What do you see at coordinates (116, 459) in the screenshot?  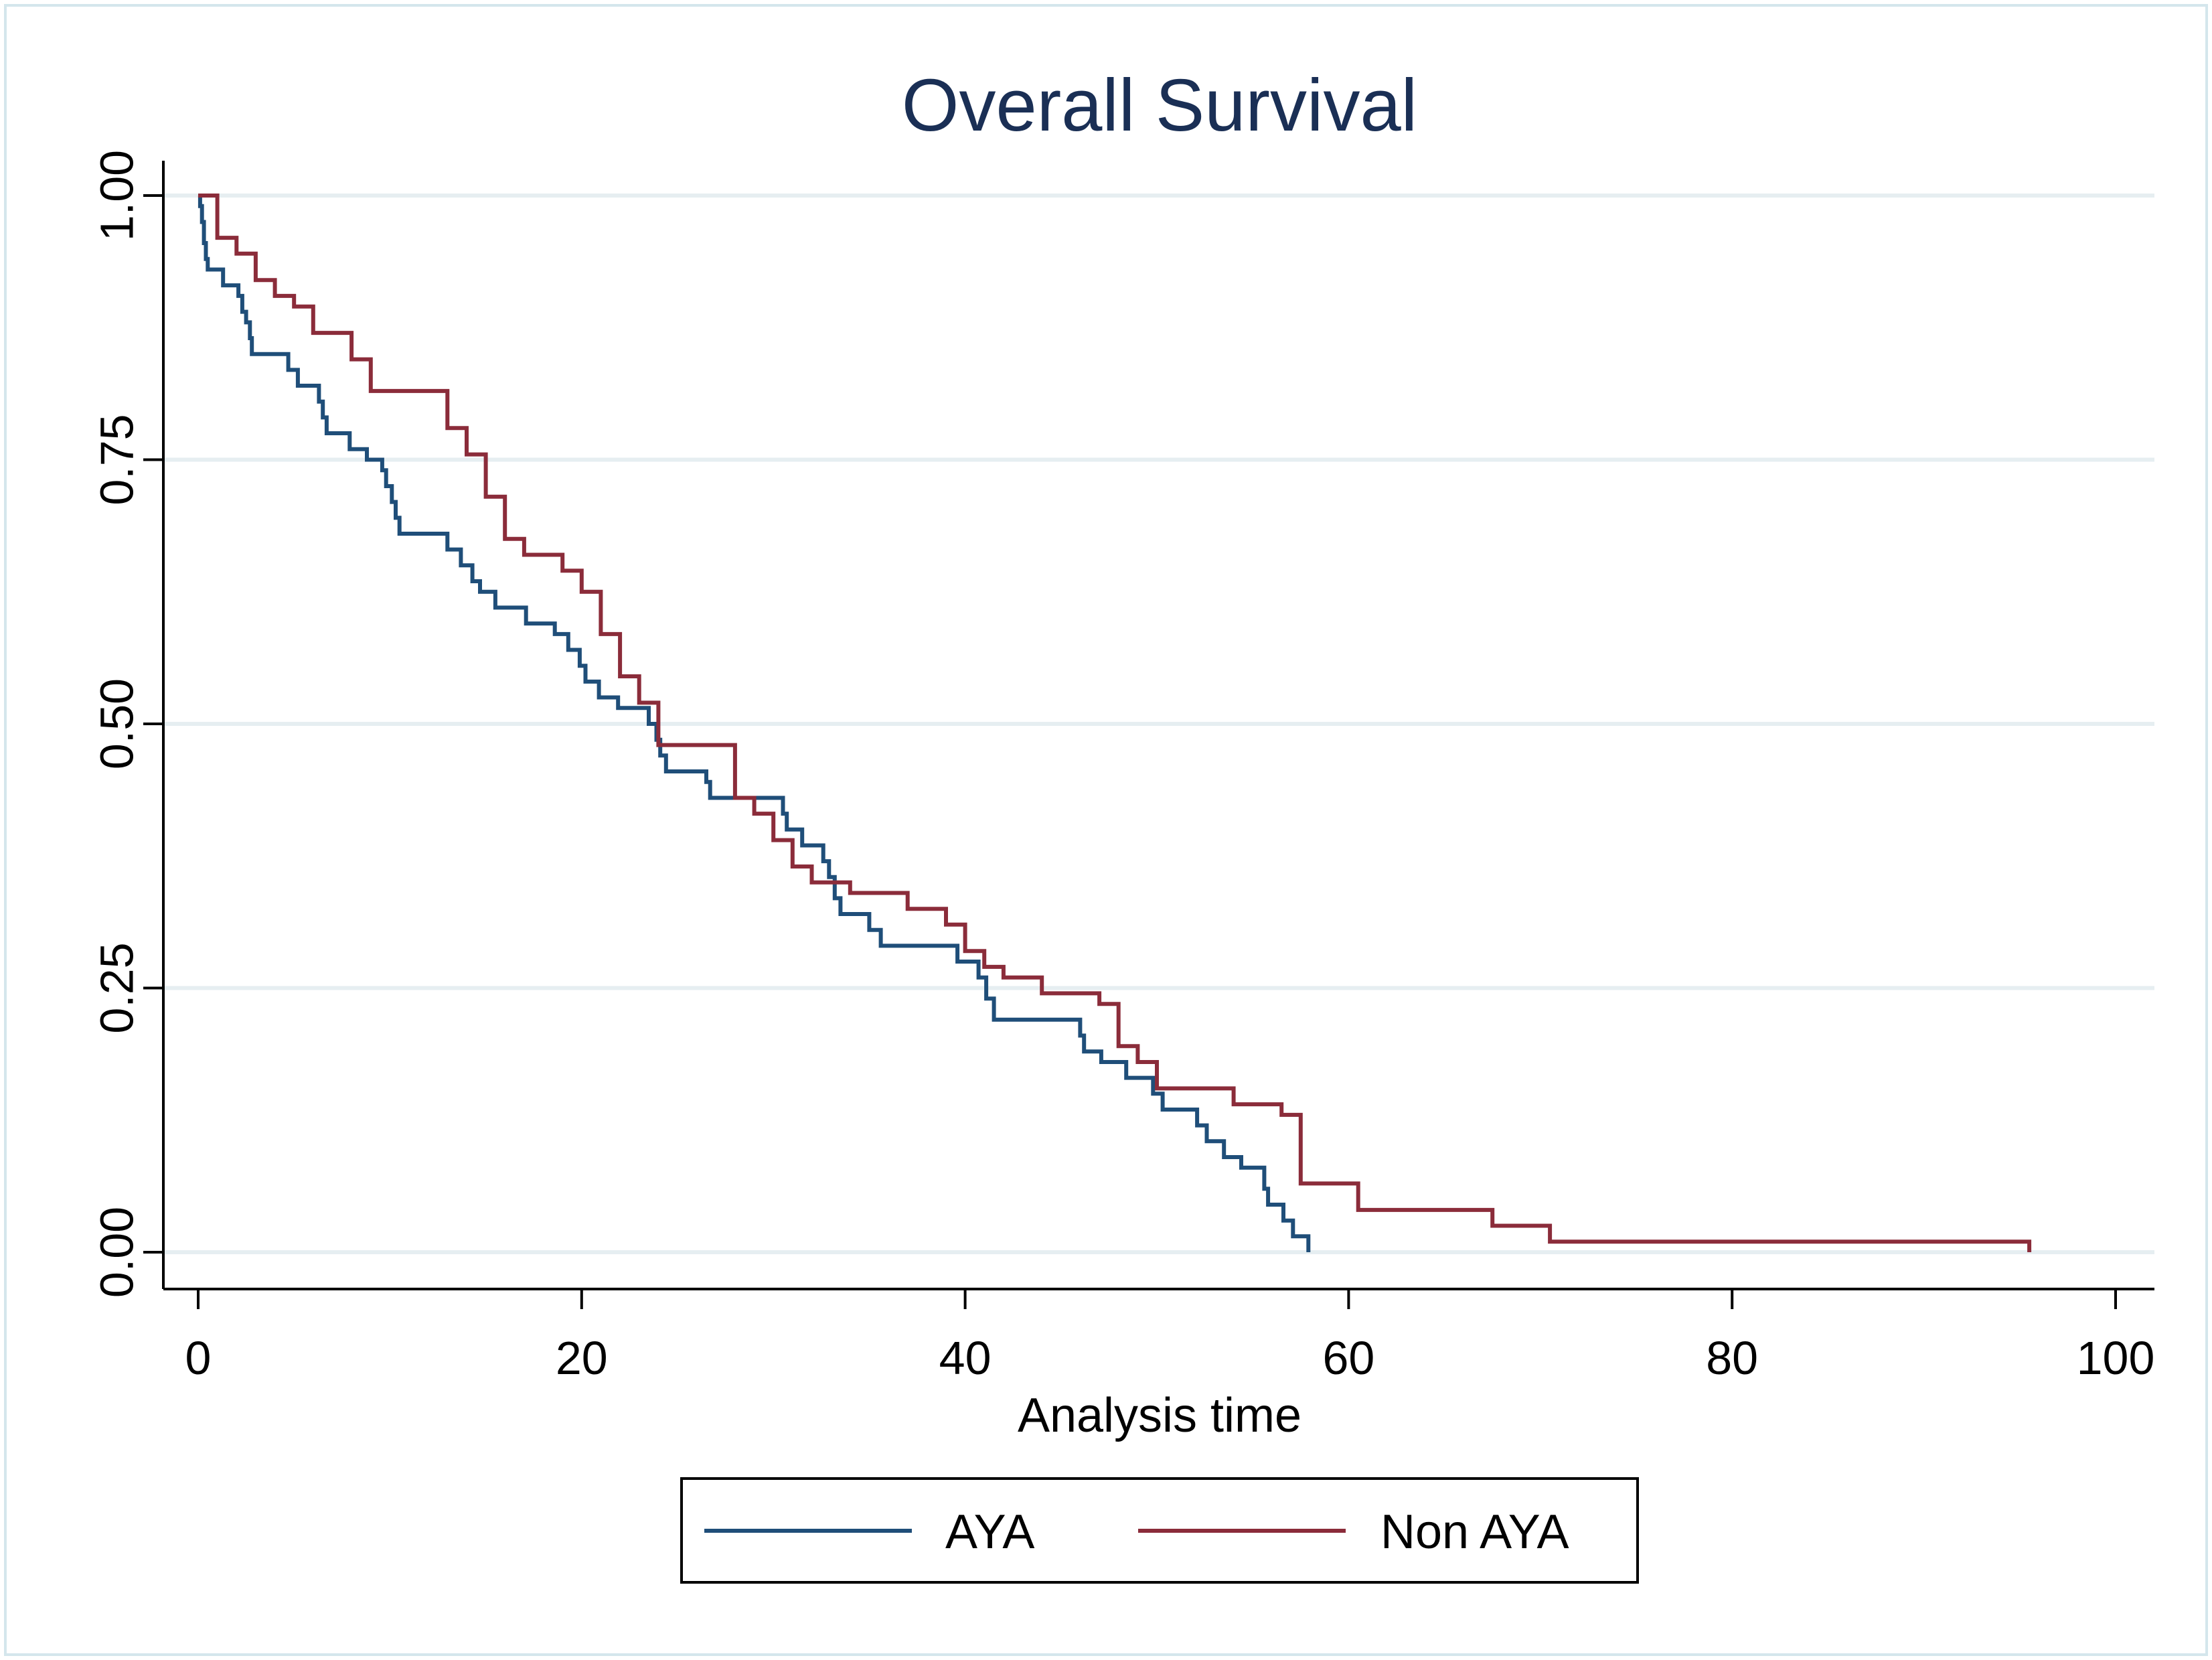 I see `y-tick-label-3: 0.75` at bounding box center [116, 459].